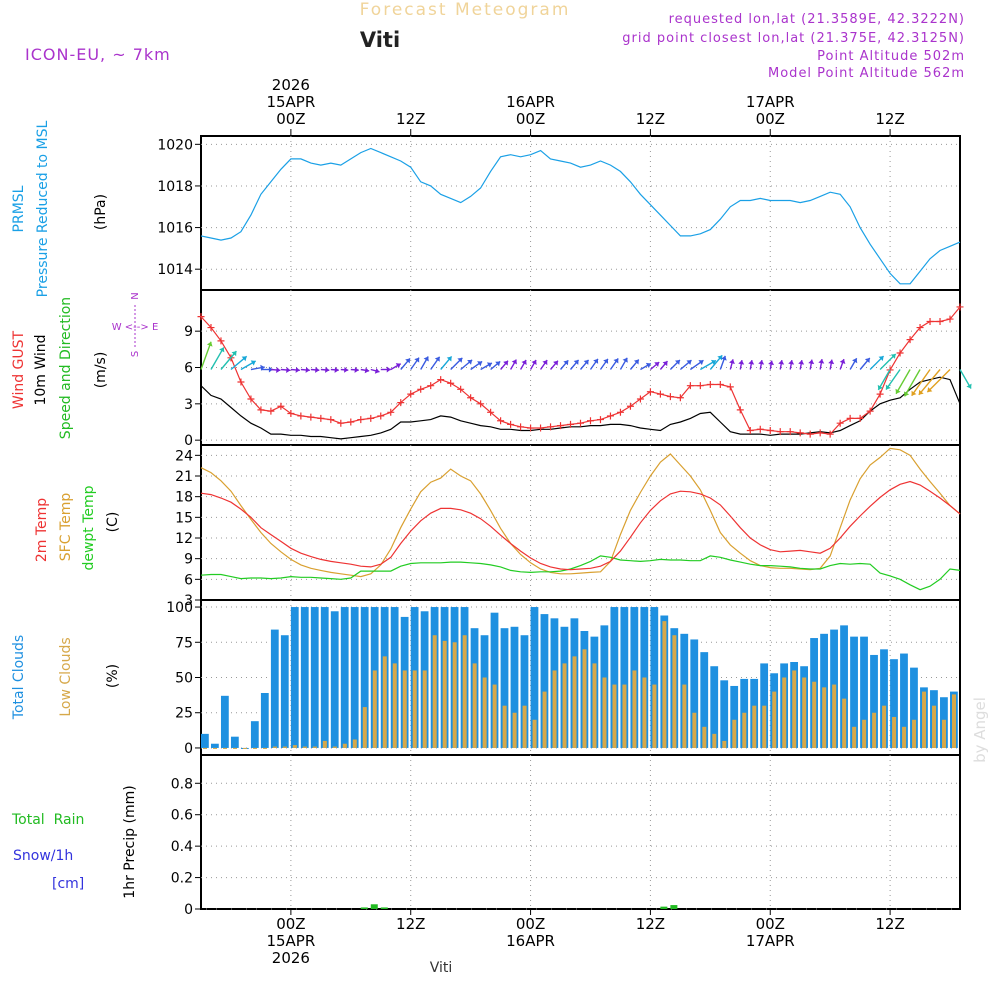 The height and width of the screenshot is (1000, 1000). What do you see at coordinates (441, 968) in the screenshot?
I see `footer-station: Viti` at bounding box center [441, 968].